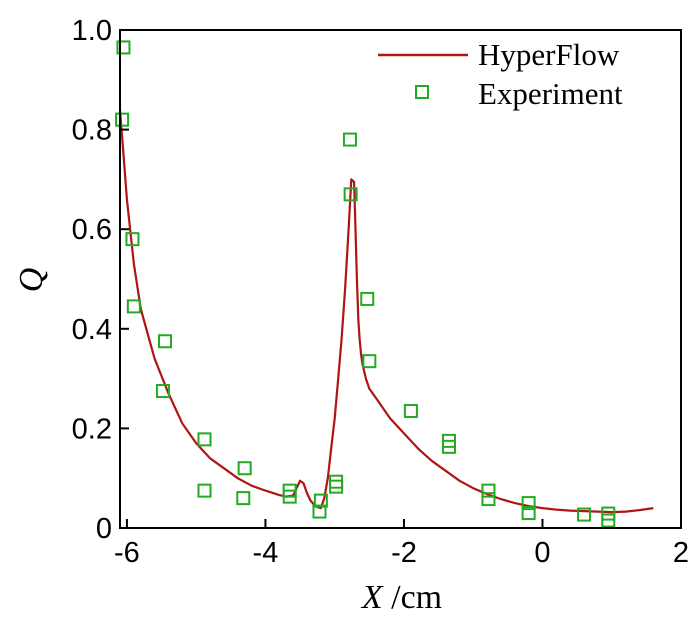 The height and width of the screenshot is (617, 700). I want to click on legend-label-hyperflow: HyperFlow, so click(549, 54).